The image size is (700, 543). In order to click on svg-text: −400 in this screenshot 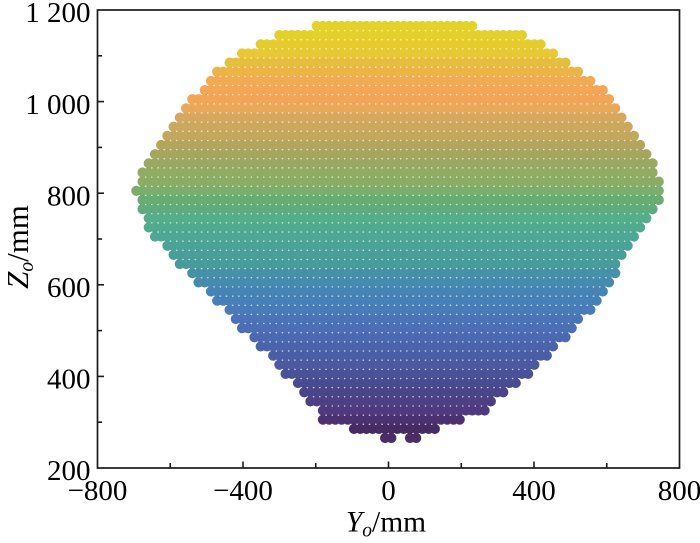, I will do `click(243, 491)`.